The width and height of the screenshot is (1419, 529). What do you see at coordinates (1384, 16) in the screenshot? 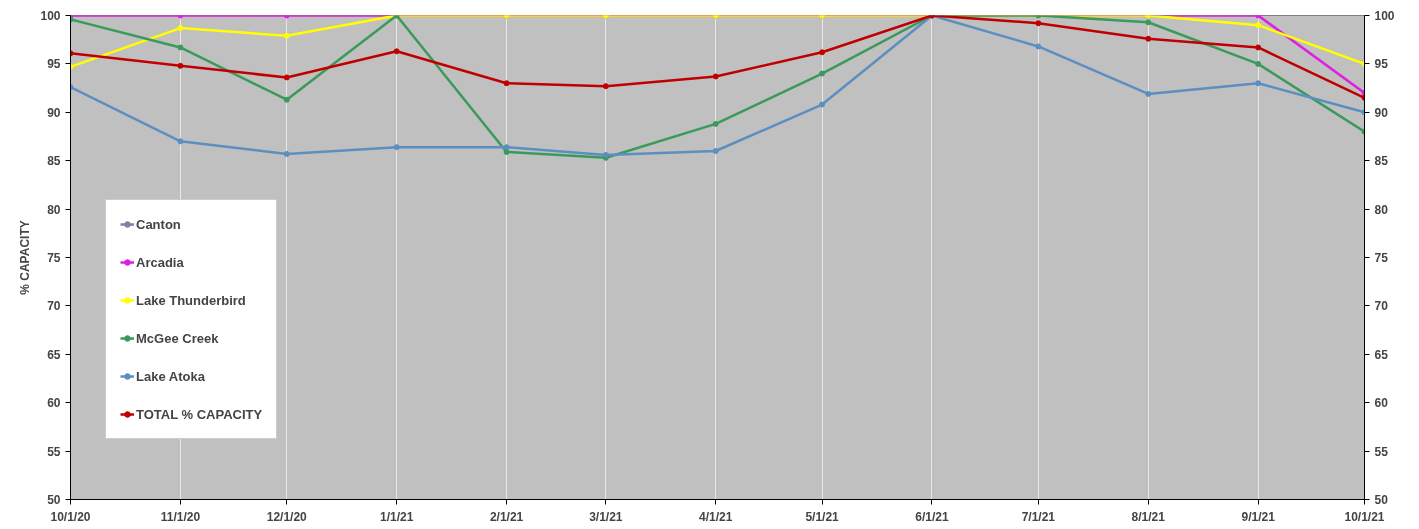
I see `y2-tick-label: 100` at bounding box center [1384, 16].